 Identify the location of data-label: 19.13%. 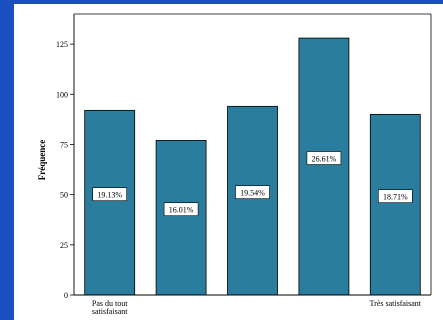
(109, 195).